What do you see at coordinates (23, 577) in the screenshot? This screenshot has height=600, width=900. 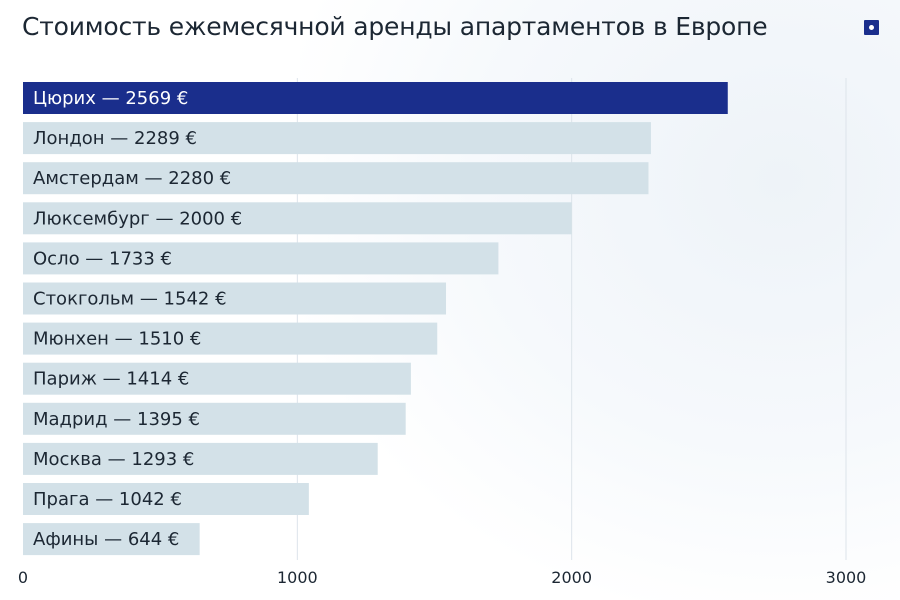 I see `x-tick-label: 0` at bounding box center [23, 577].